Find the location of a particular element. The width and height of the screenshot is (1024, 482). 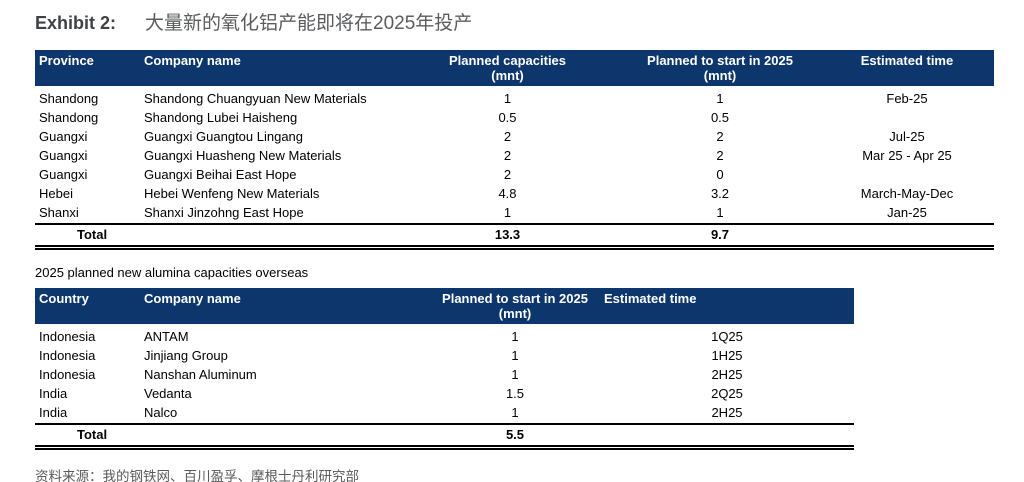

exhibit-title: Exhibit 2: 大量新的氧化铝产能即将在2025年投产 is located at coordinates (514, 21).